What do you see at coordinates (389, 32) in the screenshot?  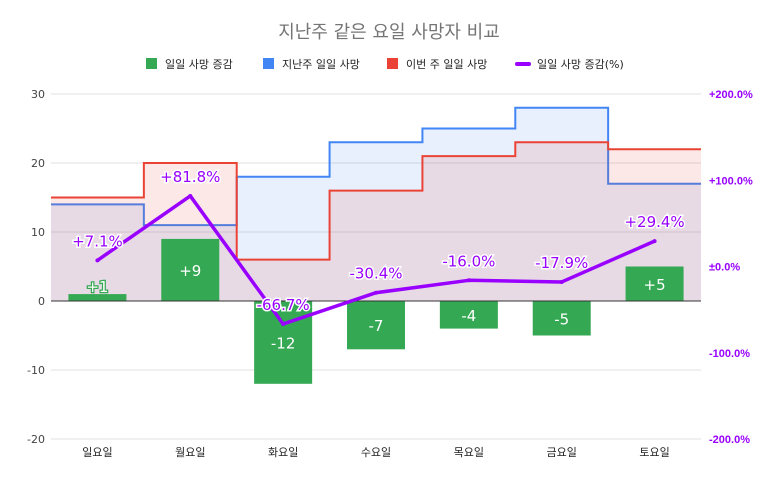 I see `chart-title: 지난주 같은 요일 사망자 비교` at bounding box center [389, 32].